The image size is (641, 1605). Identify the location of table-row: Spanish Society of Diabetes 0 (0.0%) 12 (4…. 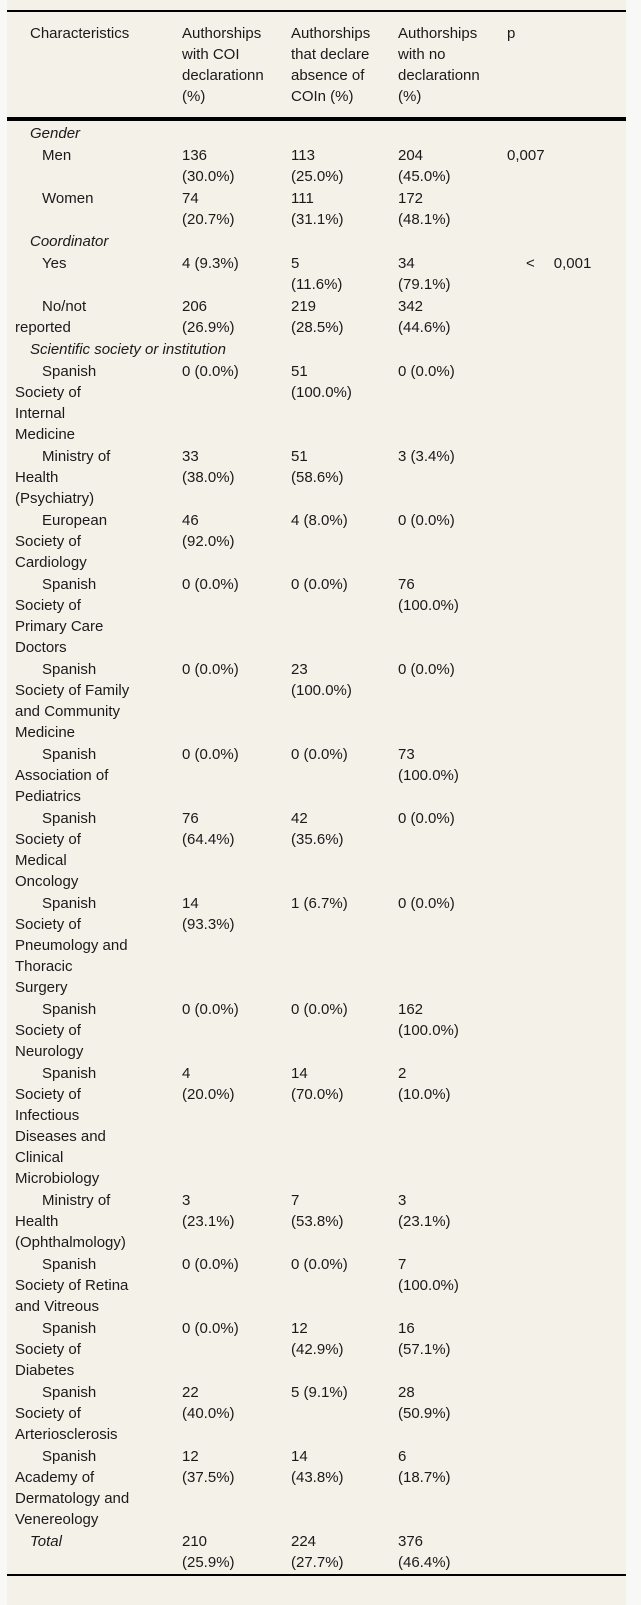
(316, 1349).